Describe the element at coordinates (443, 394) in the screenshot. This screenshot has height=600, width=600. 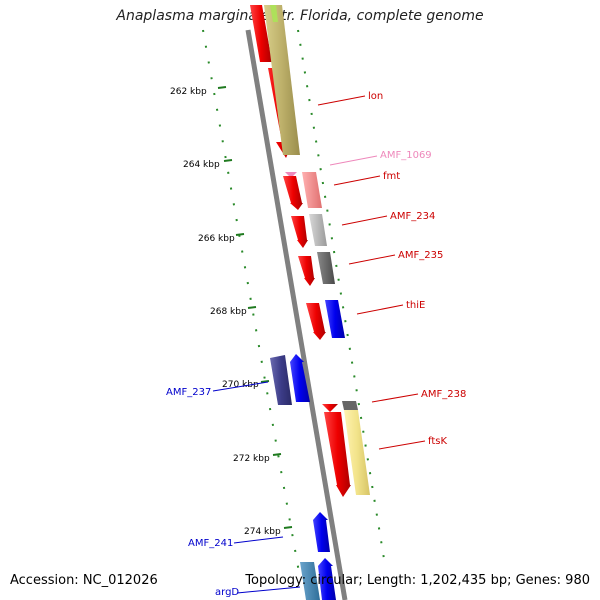
I see `gene-label-amf238: AMF_238` at that location.